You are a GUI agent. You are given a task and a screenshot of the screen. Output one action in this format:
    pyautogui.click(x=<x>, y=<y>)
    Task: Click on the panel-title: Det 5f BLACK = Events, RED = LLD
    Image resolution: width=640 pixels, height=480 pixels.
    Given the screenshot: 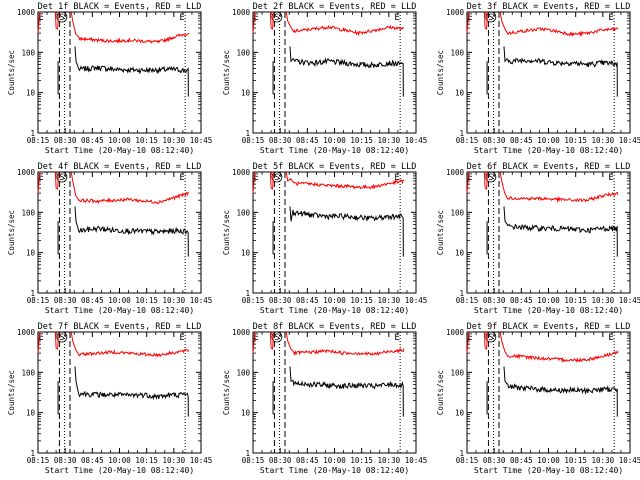 What is the action you would take?
    pyautogui.click(x=335, y=167)
    